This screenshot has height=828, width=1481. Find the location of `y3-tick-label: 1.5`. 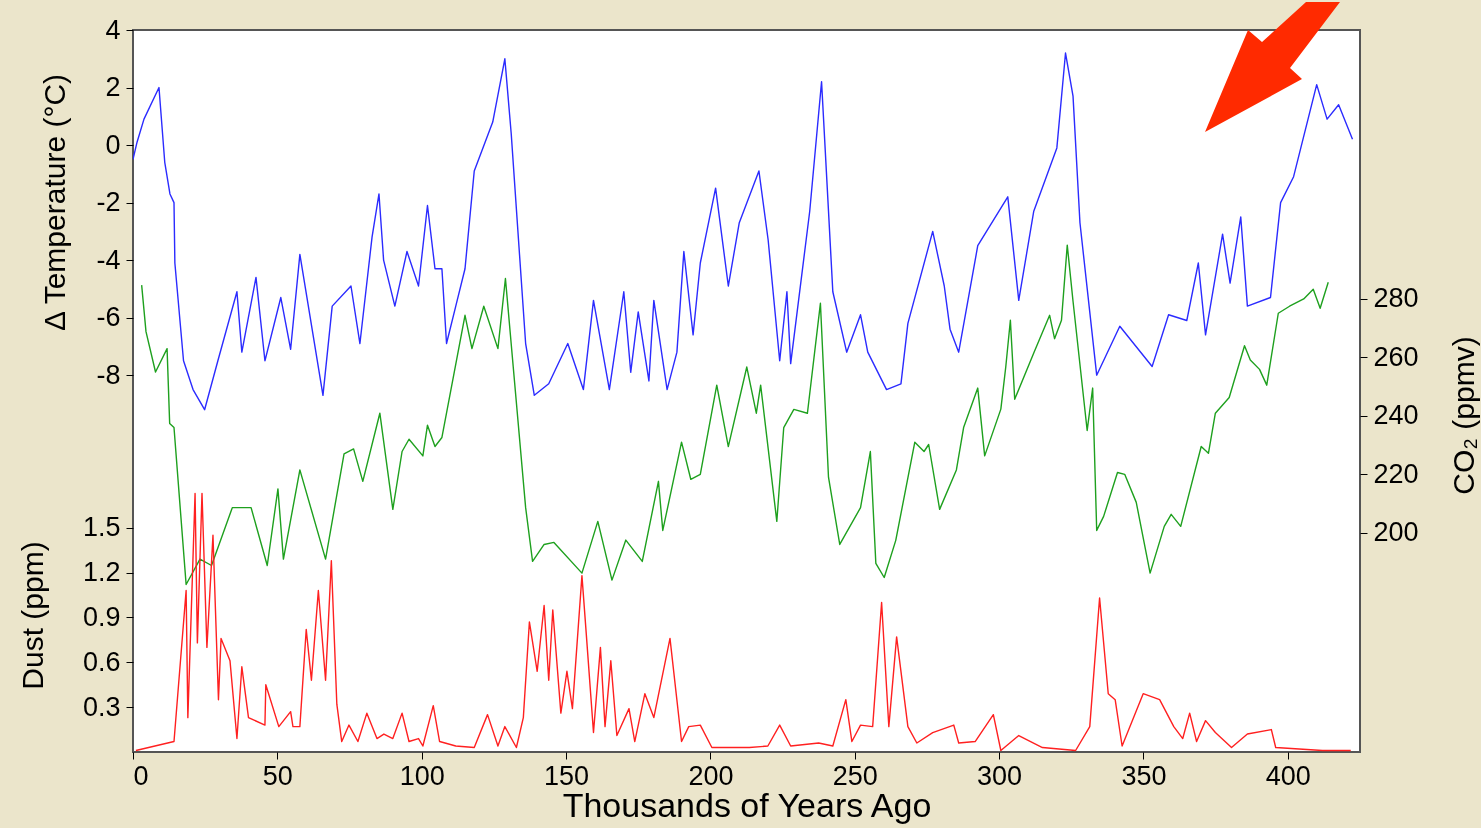

y3-tick-label: 1.5 is located at coordinates (101, 527).